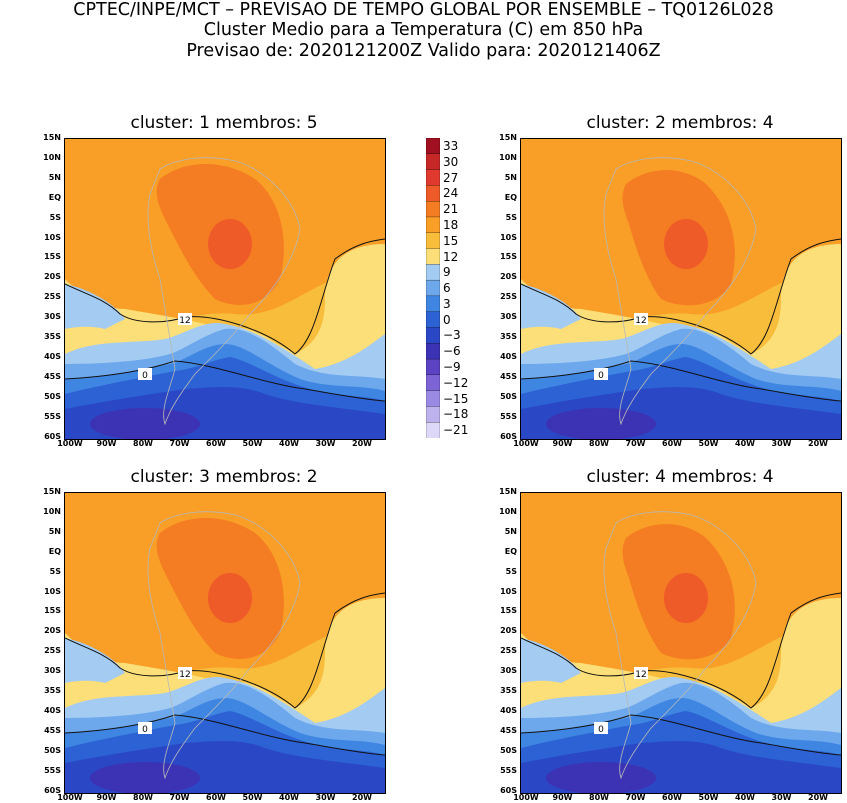 This screenshot has height=803, width=847. Describe the element at coordinates (451, 177) in the screenshot. I see `colorbar-label: 27` at that location.